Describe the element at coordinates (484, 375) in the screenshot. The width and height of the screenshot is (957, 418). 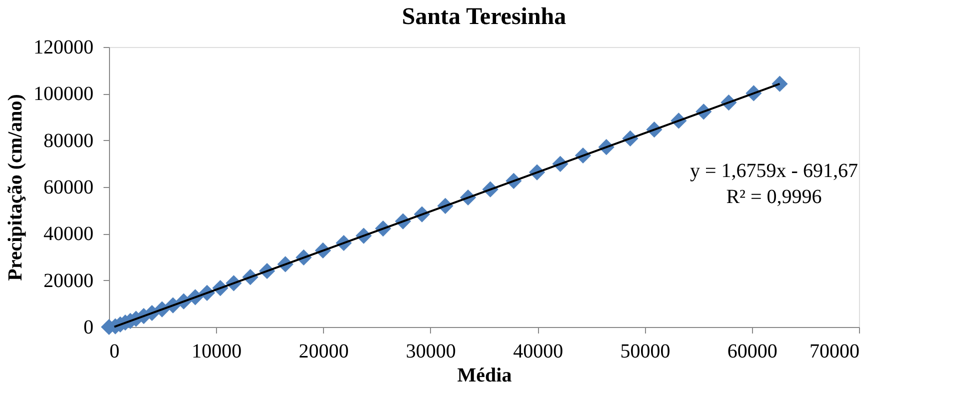
I see `x-axis-title: Média` at that location.